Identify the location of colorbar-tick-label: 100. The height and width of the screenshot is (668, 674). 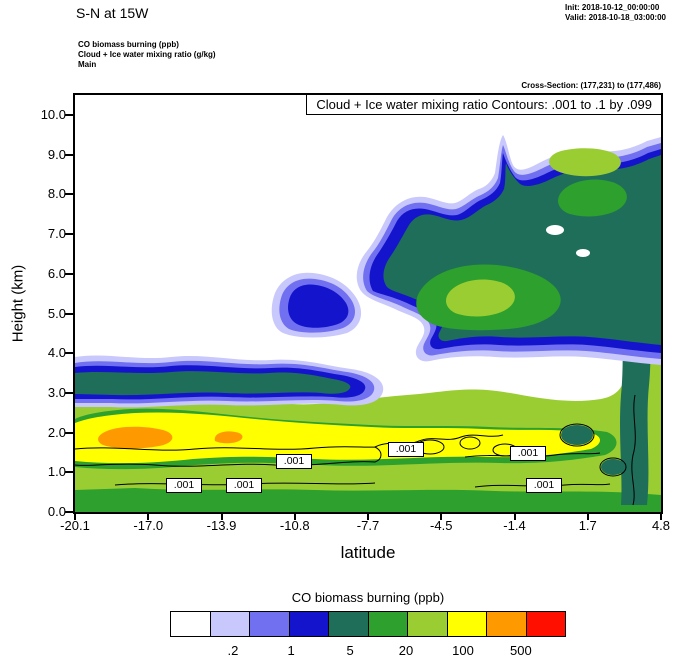
(463, 650).